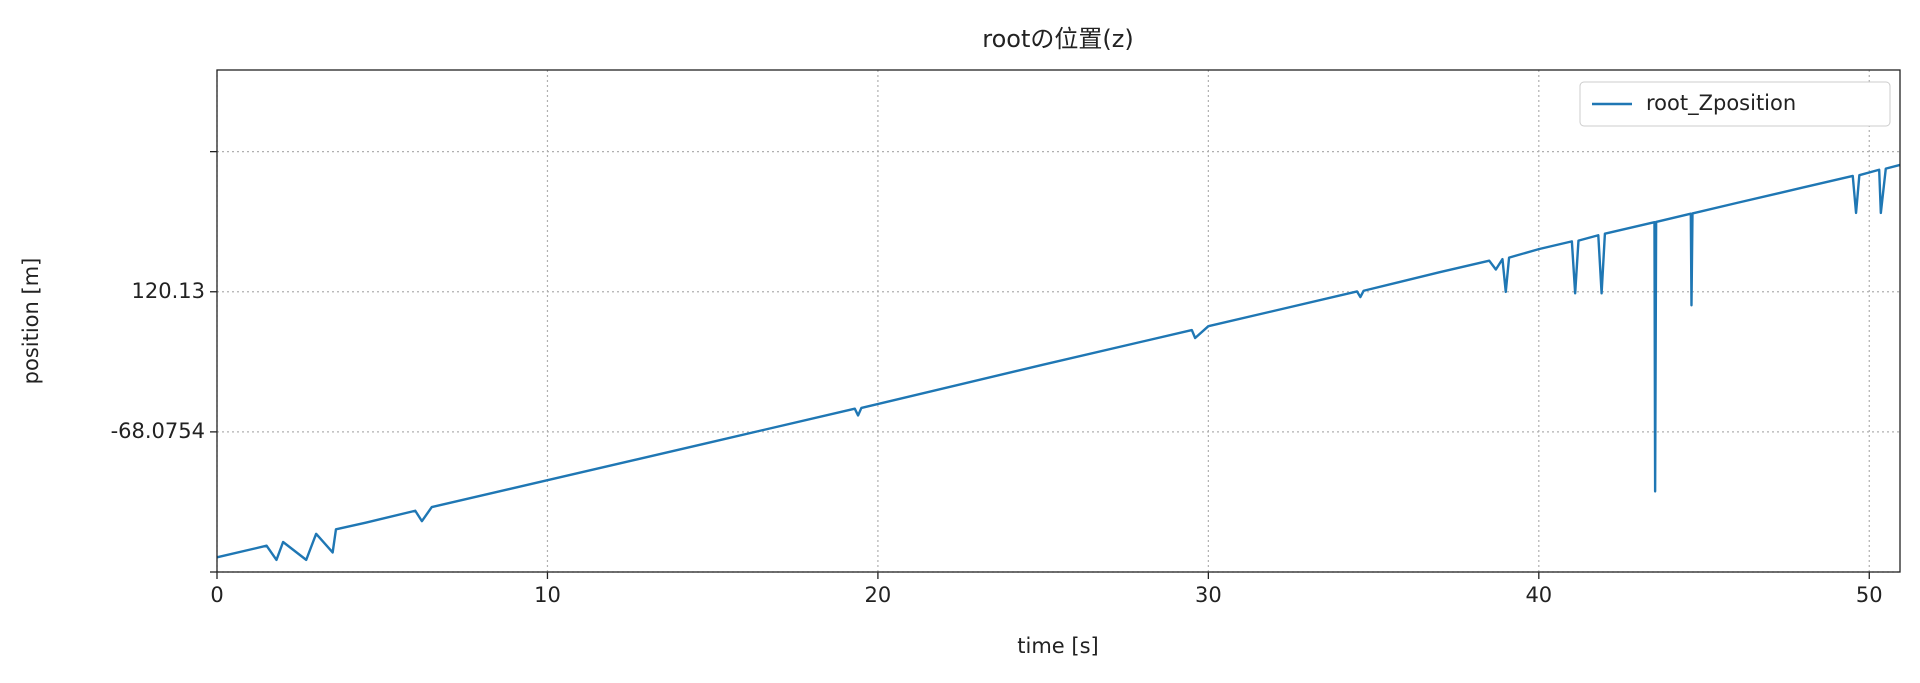 The width and height of the screenshot is (1920, 683). Describe the element at coordinates (1057, 39) in the screenshot. I see `chart-title: rootの位置(z)` at that location.